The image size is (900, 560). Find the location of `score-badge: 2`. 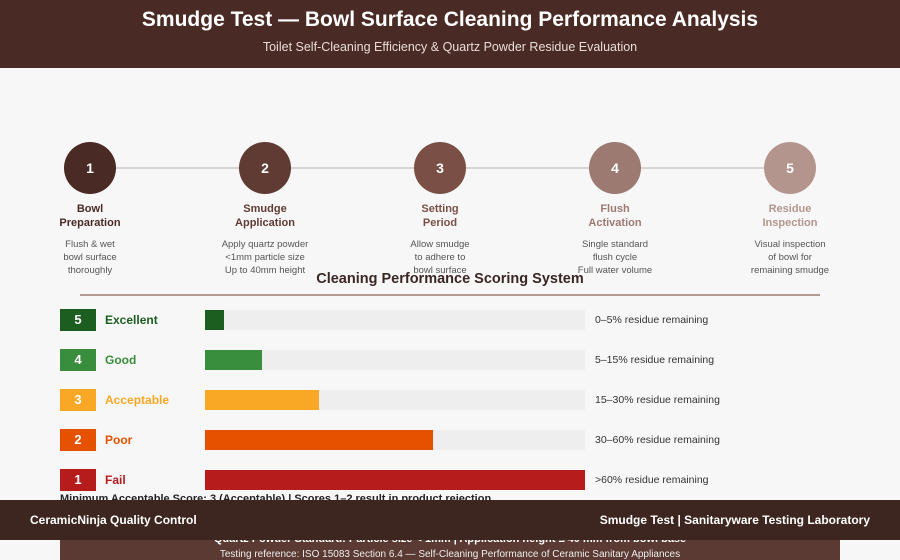

score-badge: 2 is located at coordinates (78, 440).